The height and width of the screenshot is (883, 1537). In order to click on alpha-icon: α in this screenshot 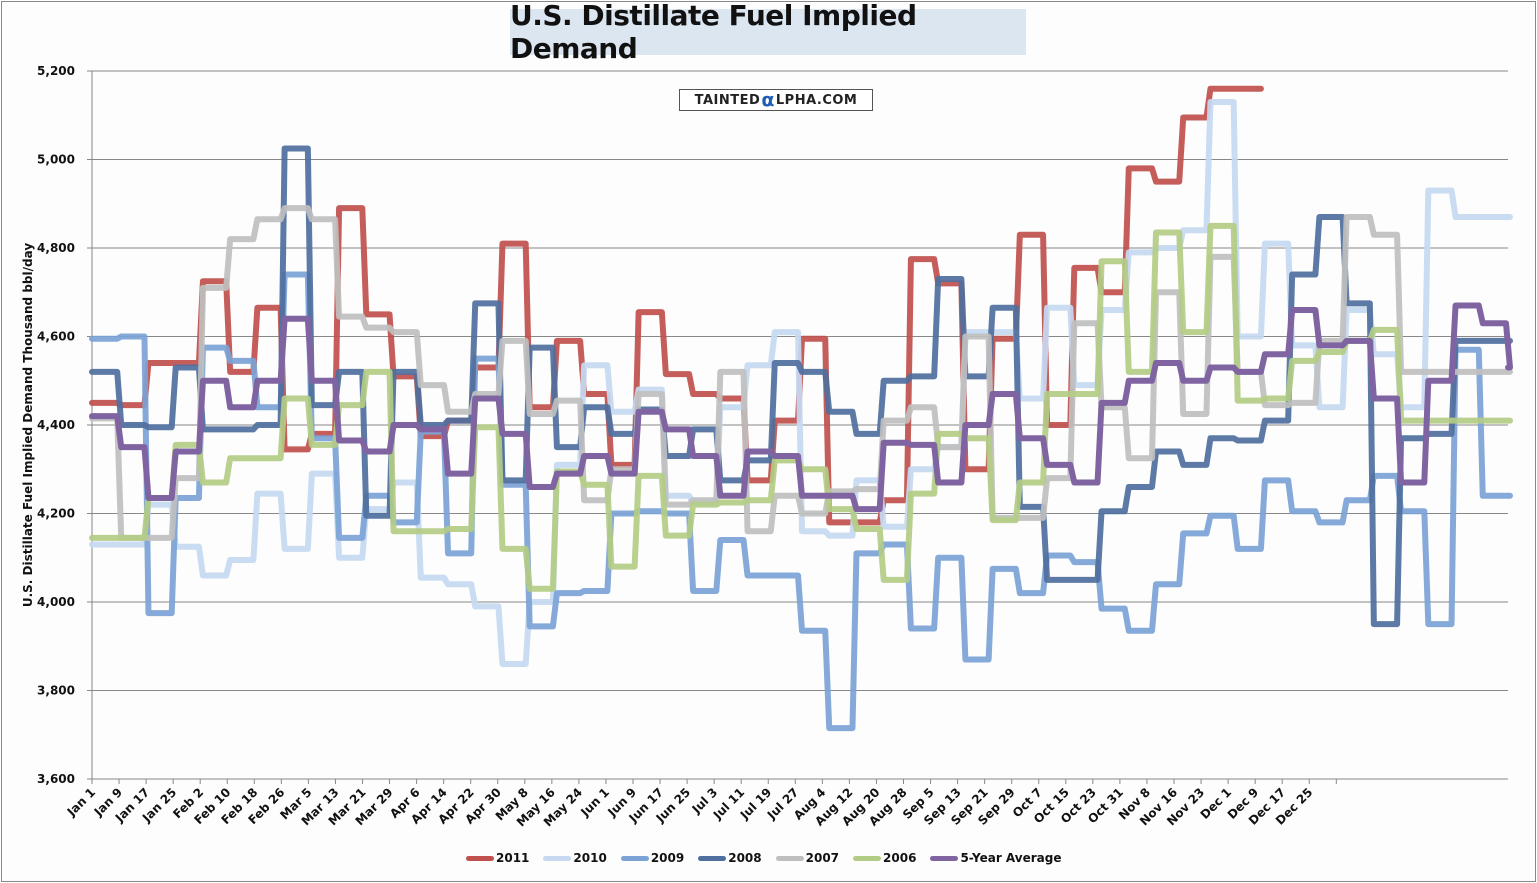, I will do `click(768, 99)`.